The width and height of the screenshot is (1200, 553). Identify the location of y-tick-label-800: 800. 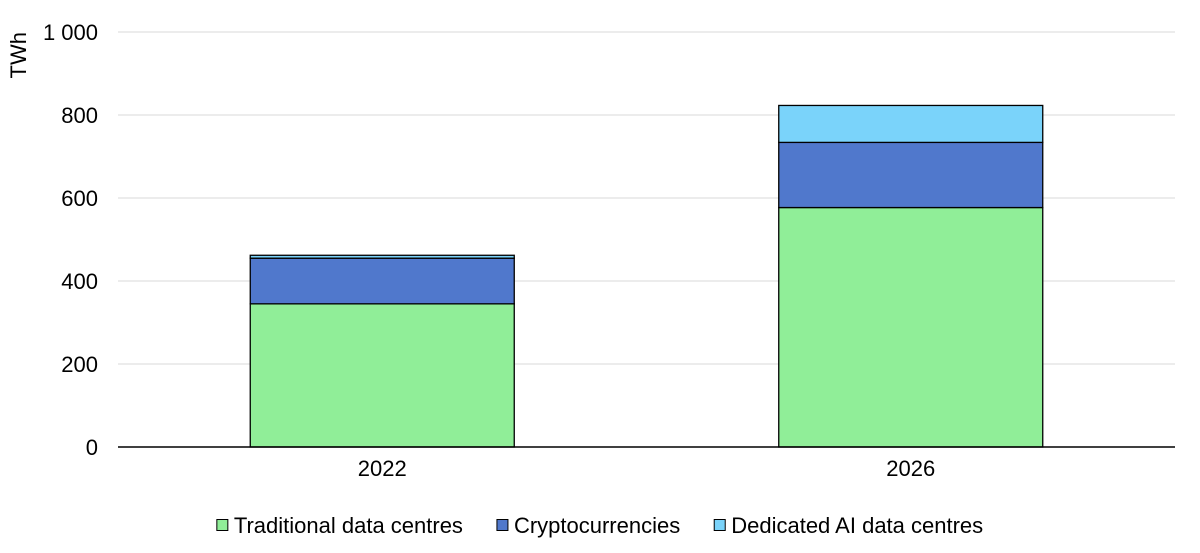
(79, 115).